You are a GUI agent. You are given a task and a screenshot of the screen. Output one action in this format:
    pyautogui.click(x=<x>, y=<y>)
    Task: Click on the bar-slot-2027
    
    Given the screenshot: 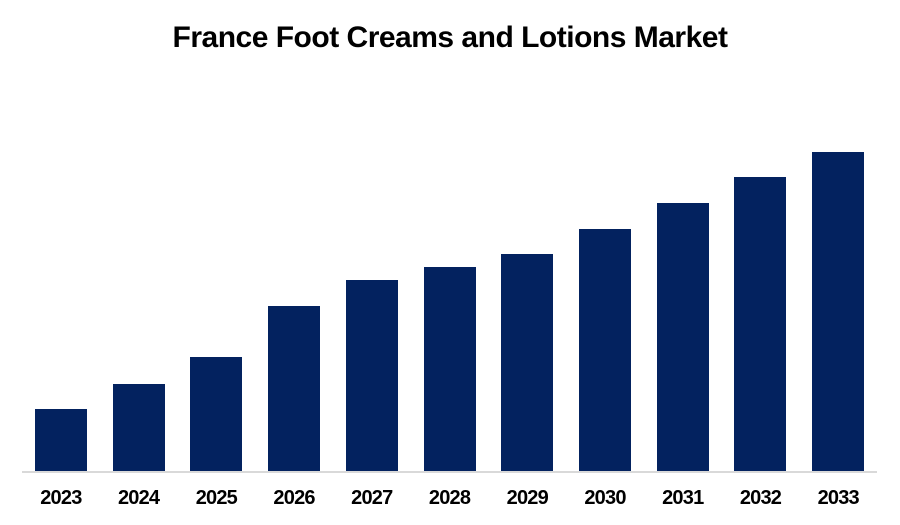 What is the action you would take?
    pyautogui.click(x=372, y=301)
    